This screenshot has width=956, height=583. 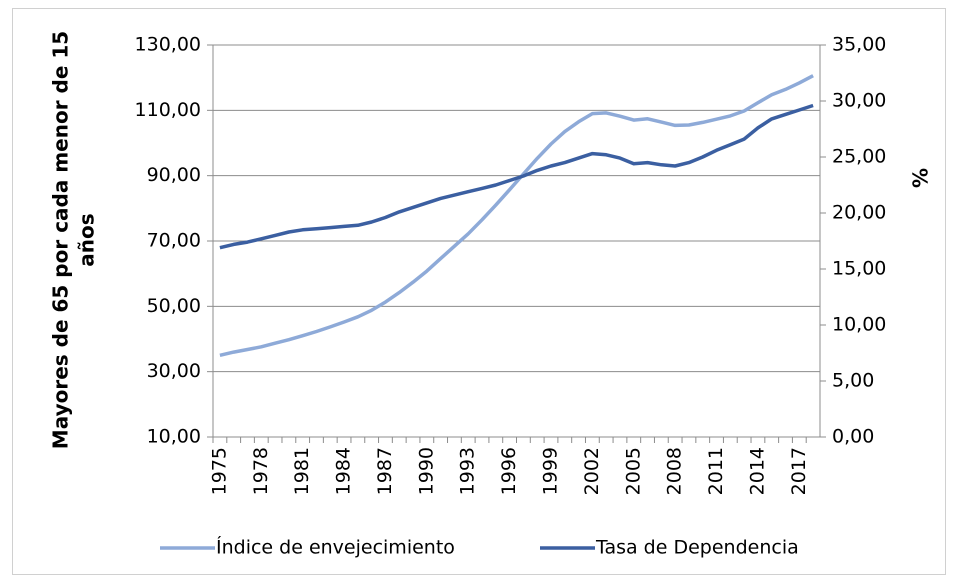 I want to click on legend-label: Índice de envejecimiento, so click(x=335, y=547).